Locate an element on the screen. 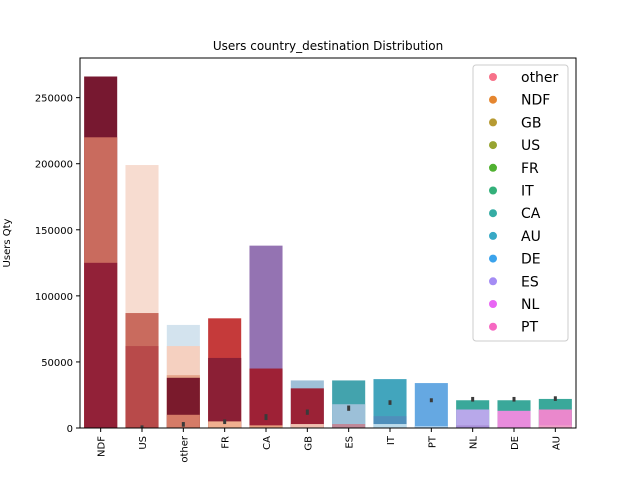  legend-label: PT is located at coordinates (529, 328).